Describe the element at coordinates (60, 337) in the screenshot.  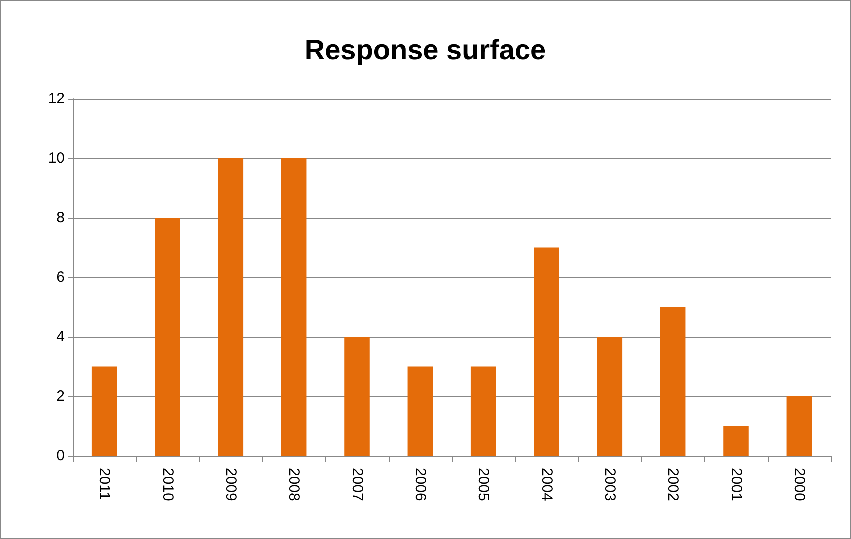
I see `y-tick-label: 4` at that location.